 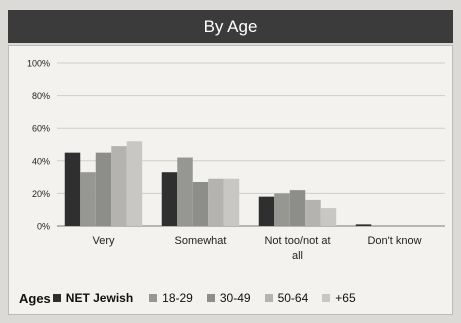 I want to click on y-tick-label: 100%, so click(x=38, y=64).